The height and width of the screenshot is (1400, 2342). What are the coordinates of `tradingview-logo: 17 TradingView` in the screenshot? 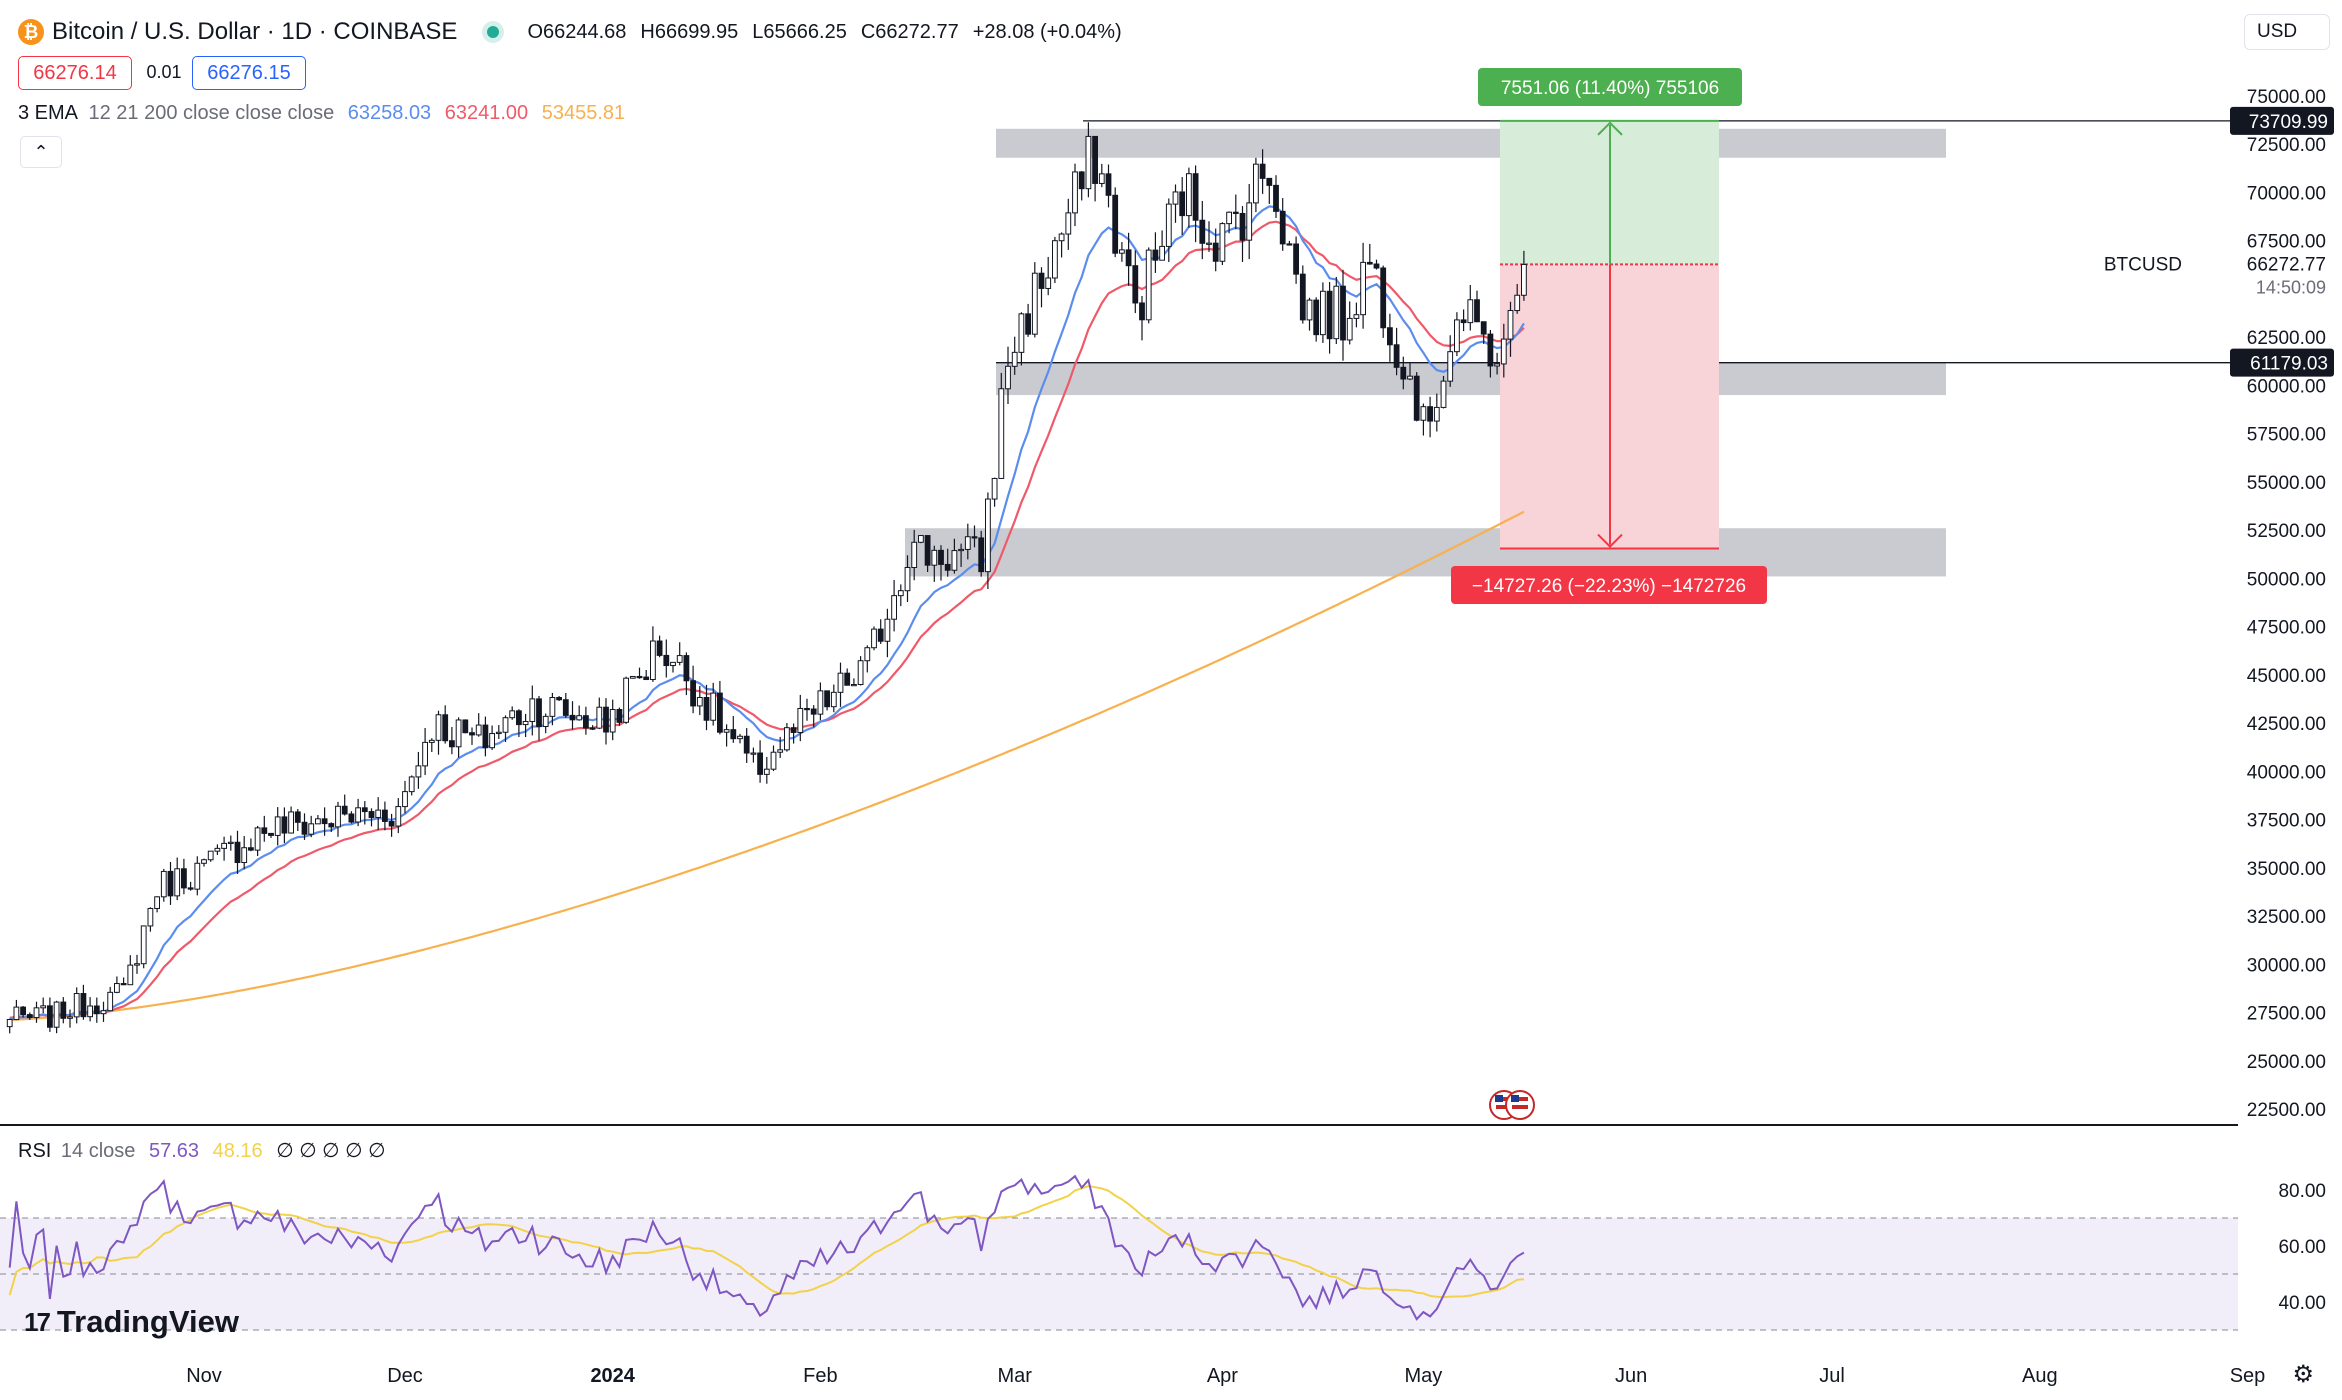 It's located at (131, 1322).